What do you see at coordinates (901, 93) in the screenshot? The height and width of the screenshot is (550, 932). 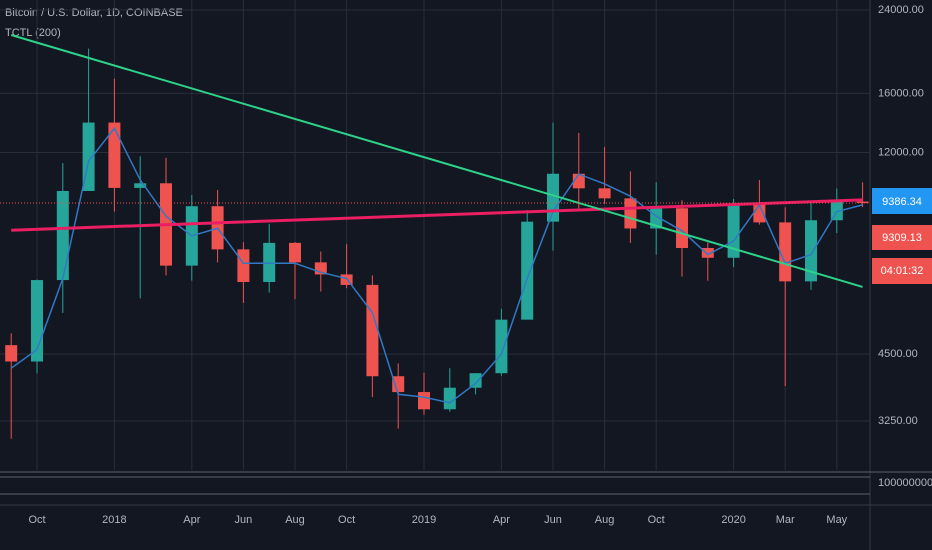 I see `y-tick-label: 16000.00` at bounding box center [901, 93].